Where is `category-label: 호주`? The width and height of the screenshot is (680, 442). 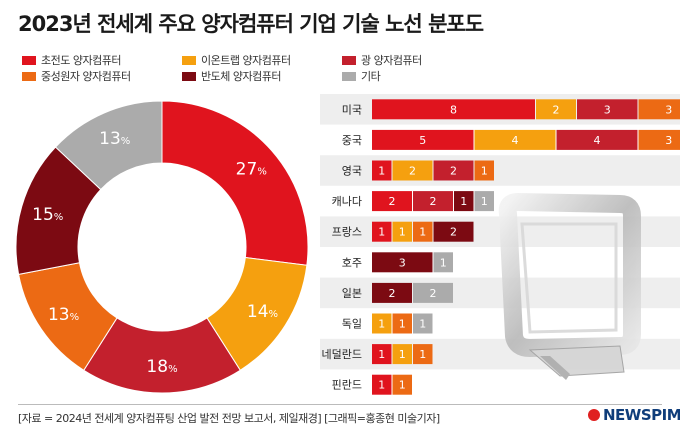
category-label: 호주 is located at coordinates (352, 262).